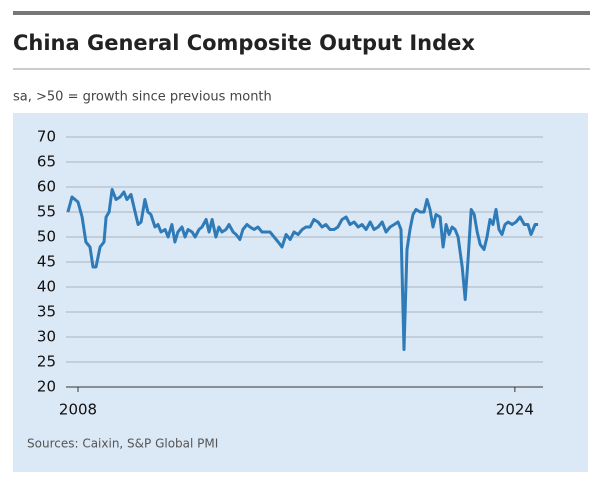  What do you see at coordinates (46, 362) in the screenshot?
I see `y-tick-label: 25` at bounding box center [46, 362].